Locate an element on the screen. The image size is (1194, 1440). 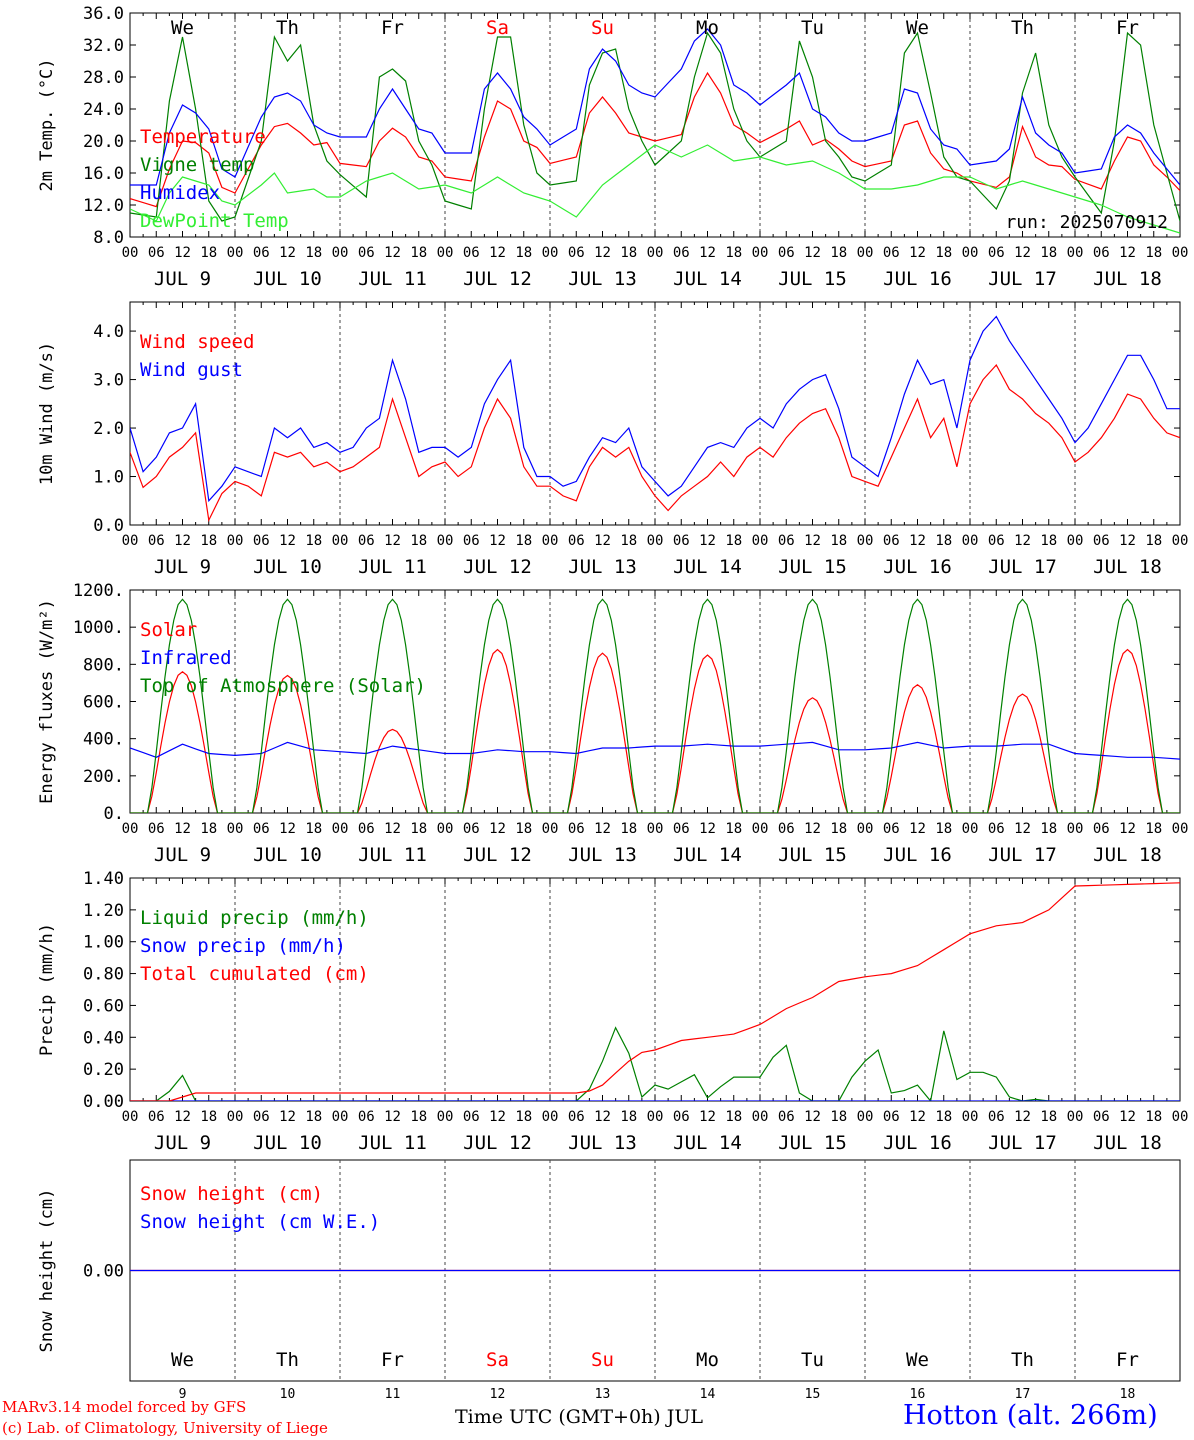
y-tick-label: 0.80 is located at coordinates (103, 975).